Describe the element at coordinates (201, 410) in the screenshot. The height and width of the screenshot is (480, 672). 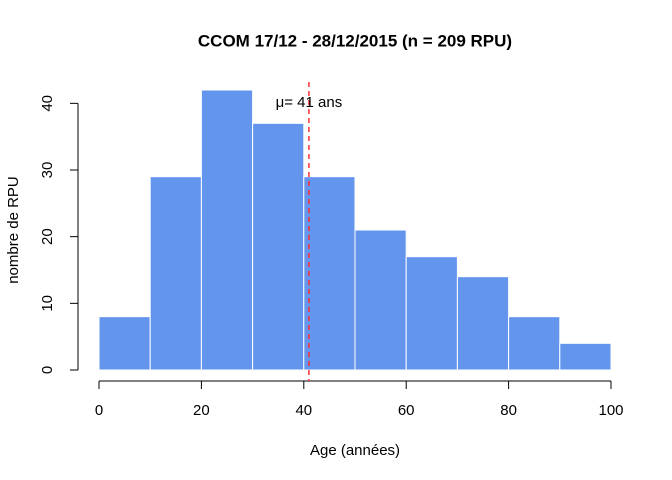
I see `x-tick-label: 20` at that location.